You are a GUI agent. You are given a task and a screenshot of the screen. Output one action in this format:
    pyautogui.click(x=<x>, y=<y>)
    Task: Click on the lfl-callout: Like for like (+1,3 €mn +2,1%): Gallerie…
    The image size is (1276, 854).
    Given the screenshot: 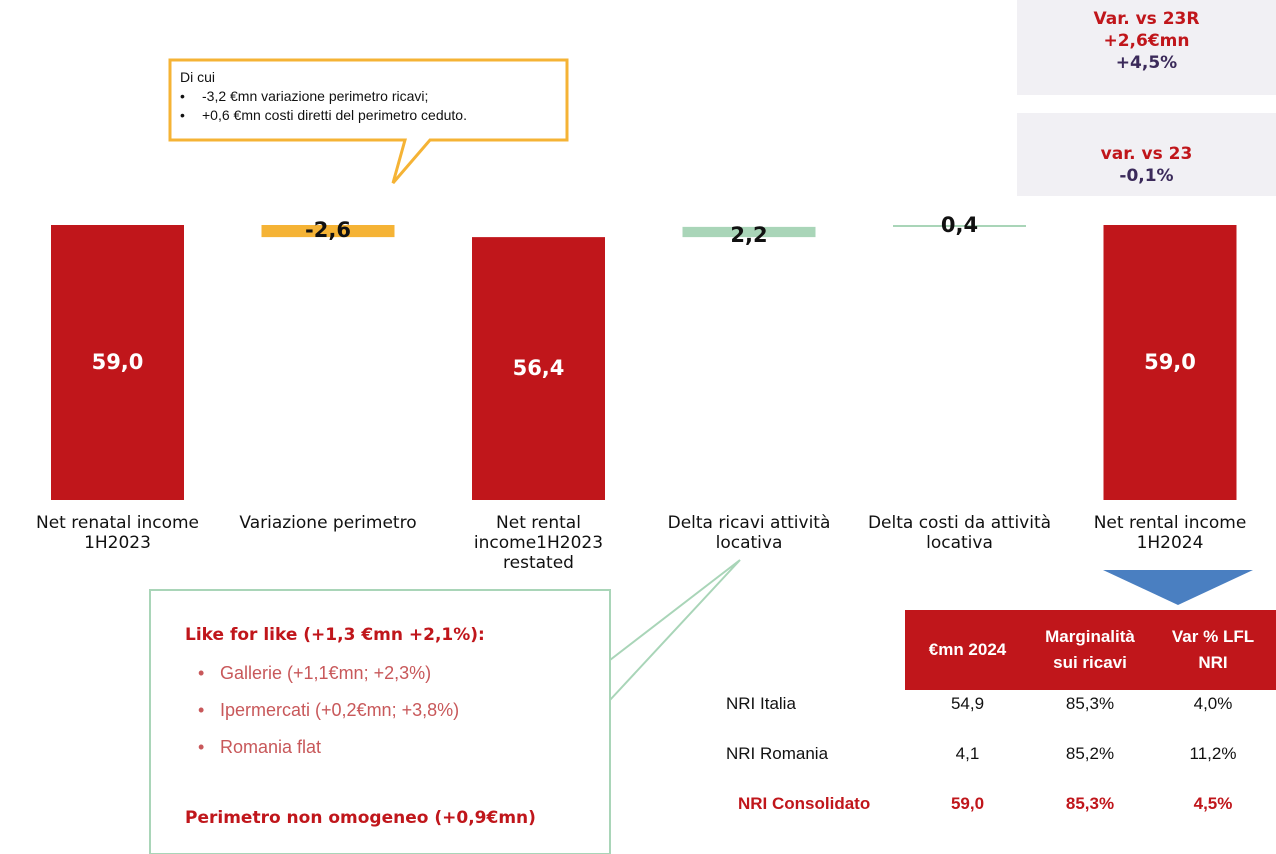 What is the action you would take?
    pyautogui.click(x=360, y=726)
    